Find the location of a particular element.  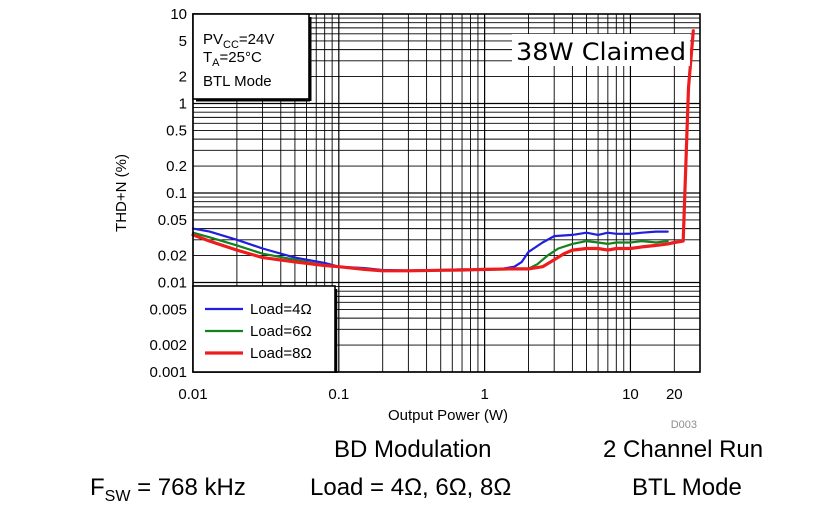

y-tick-label: 2 is located at coordinates (183, 77).